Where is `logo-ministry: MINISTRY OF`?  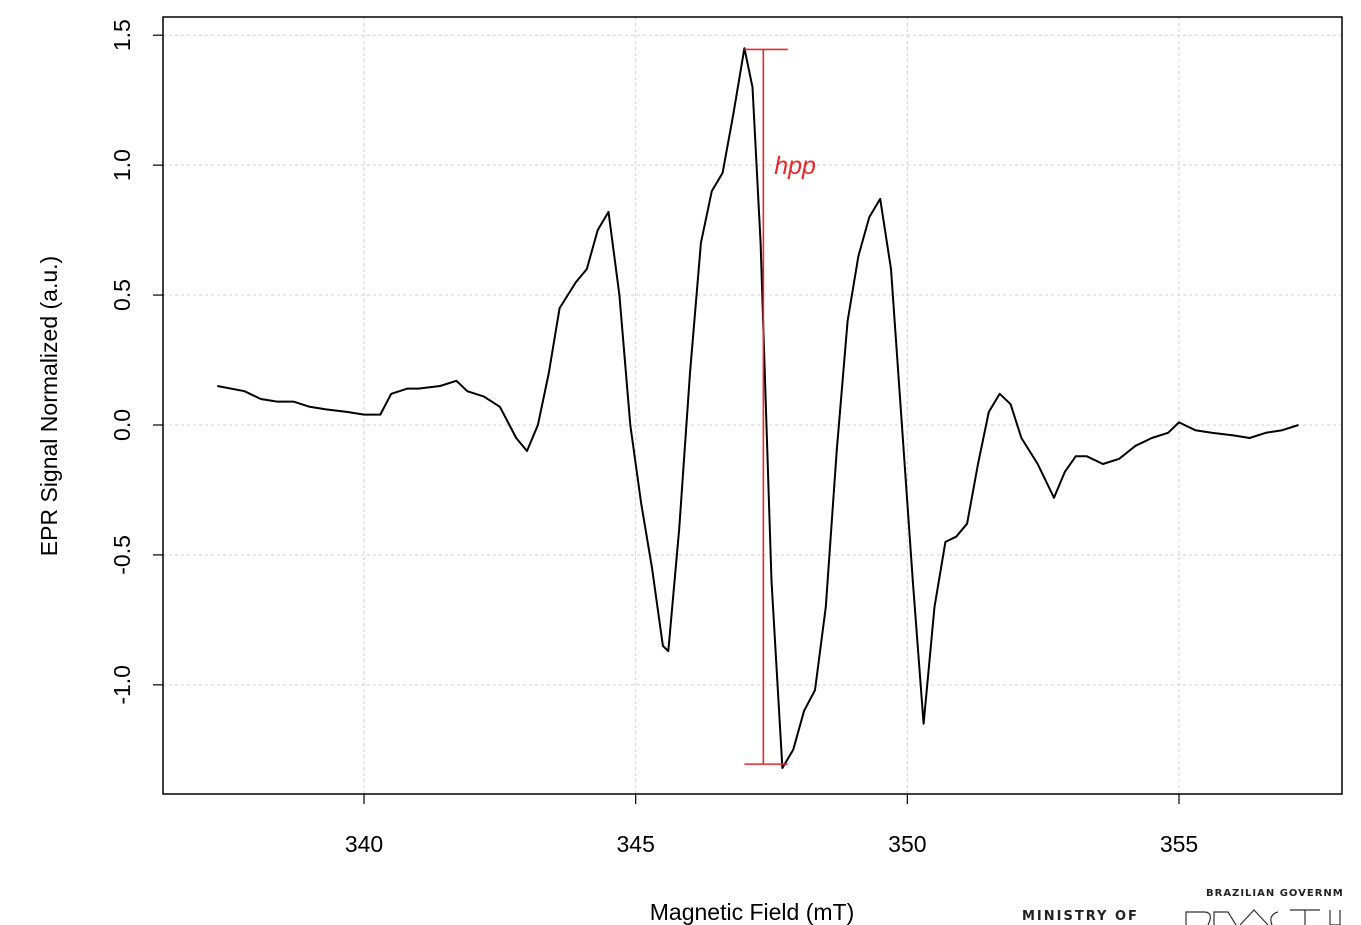 logo-ministry: MINISTRY OF is located at coordinates (1080, 916).